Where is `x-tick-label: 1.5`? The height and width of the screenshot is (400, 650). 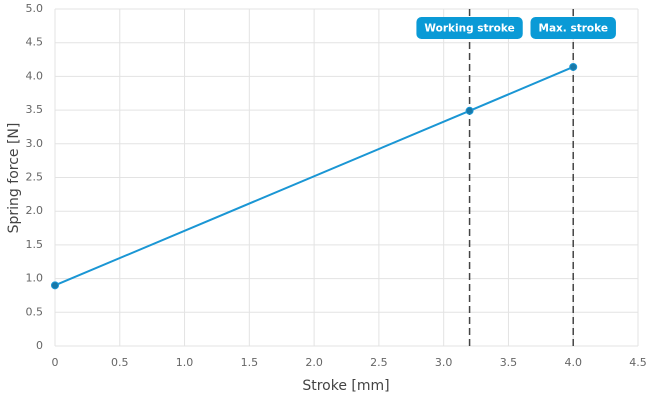
x-tick-label: 1.5 is located at coordinates (250, 362).